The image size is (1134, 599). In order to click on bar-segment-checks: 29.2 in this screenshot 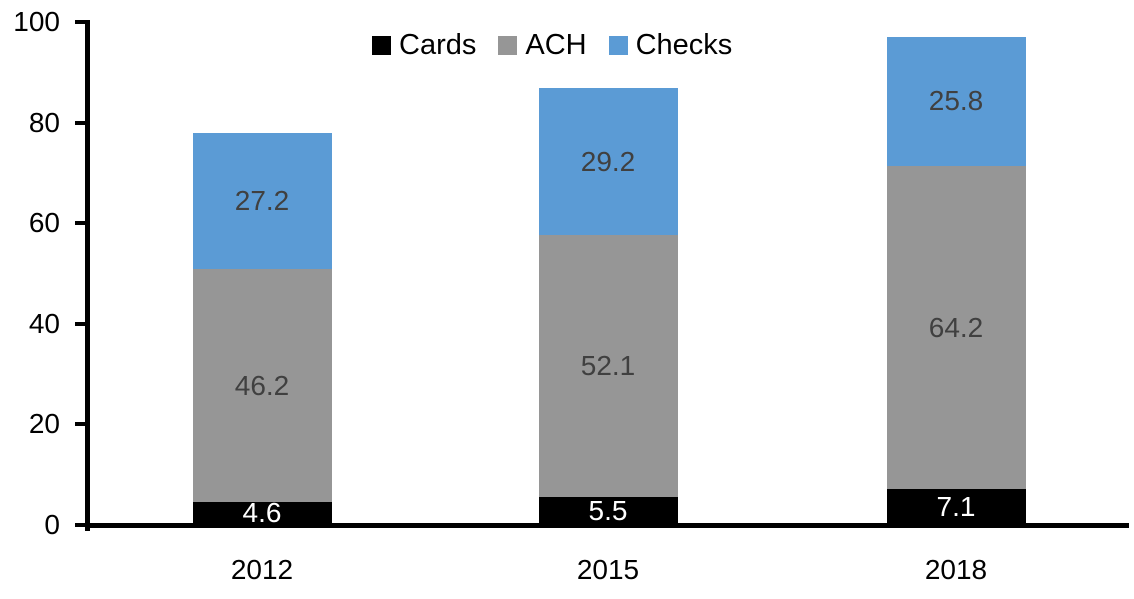, I will do `click(608, 162)`.